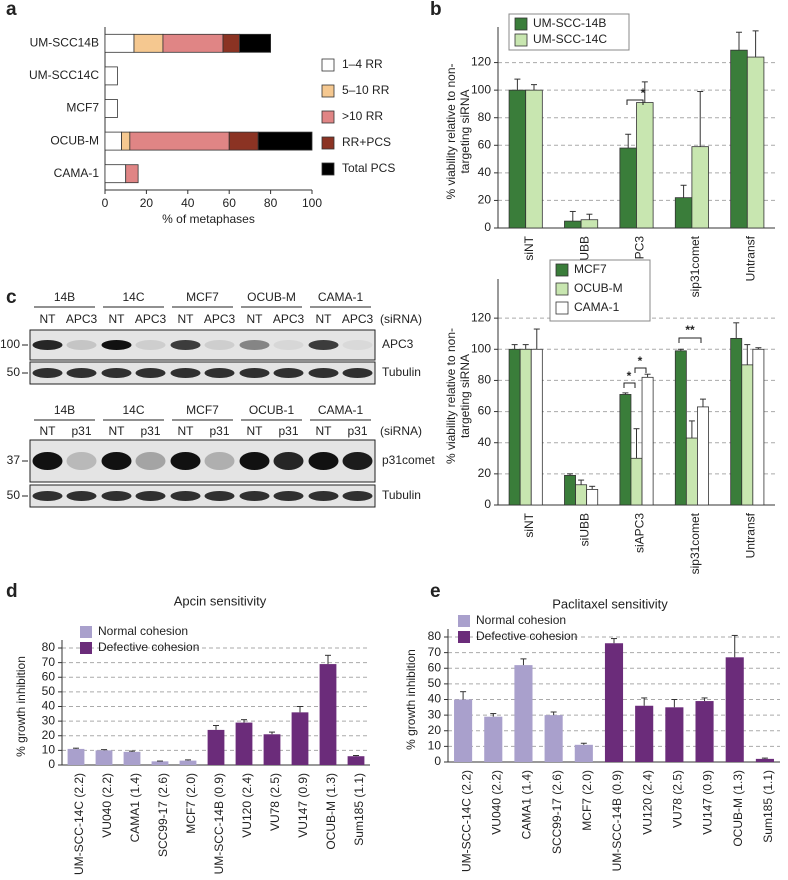 This screenshot has width=788, height=880. Describe the element at coordinates (82, 108) in the screenshot. I see `y-tick-label: MCF7` at that location.